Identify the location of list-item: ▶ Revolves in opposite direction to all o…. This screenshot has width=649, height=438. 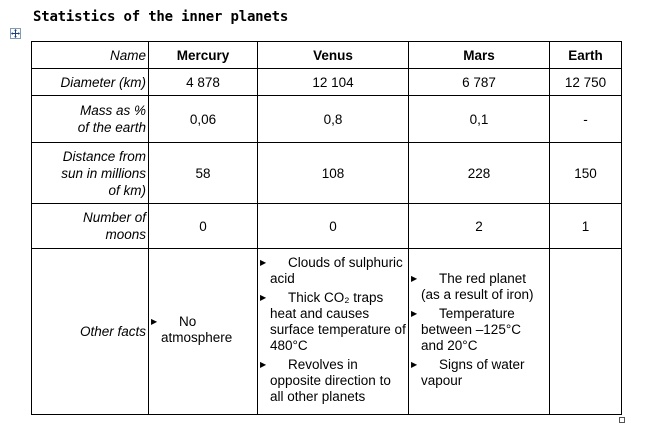
(333, 381).